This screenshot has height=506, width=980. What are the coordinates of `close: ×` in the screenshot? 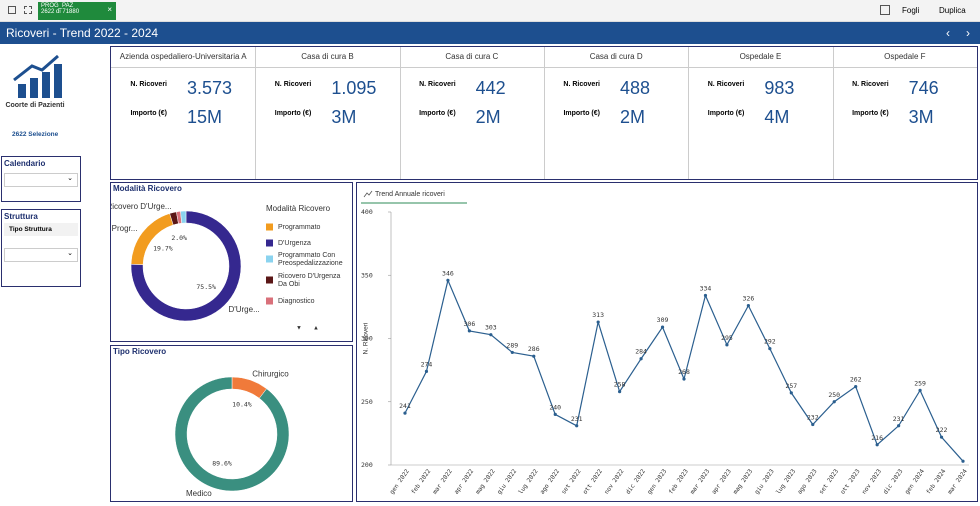 It's located at (109, 9).